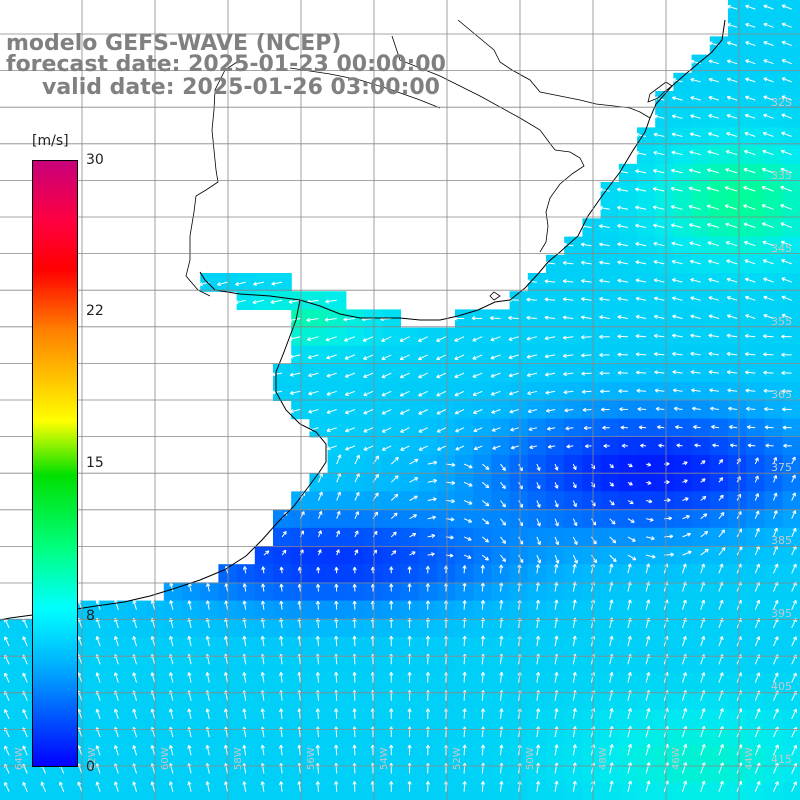  I want to click on lagoon-outline, so click(660, 92).